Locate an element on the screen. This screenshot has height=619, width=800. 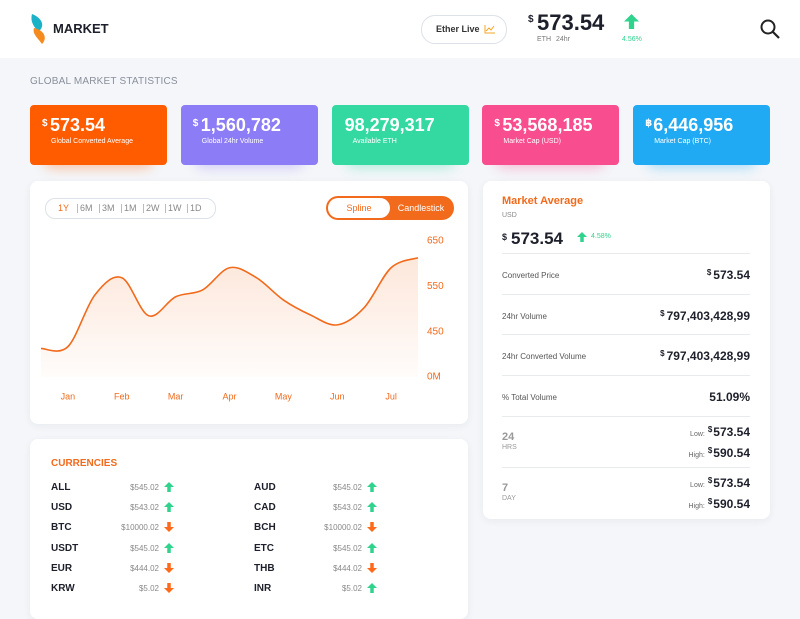
price-value: 573.54 is located at coordinates (571, 22).